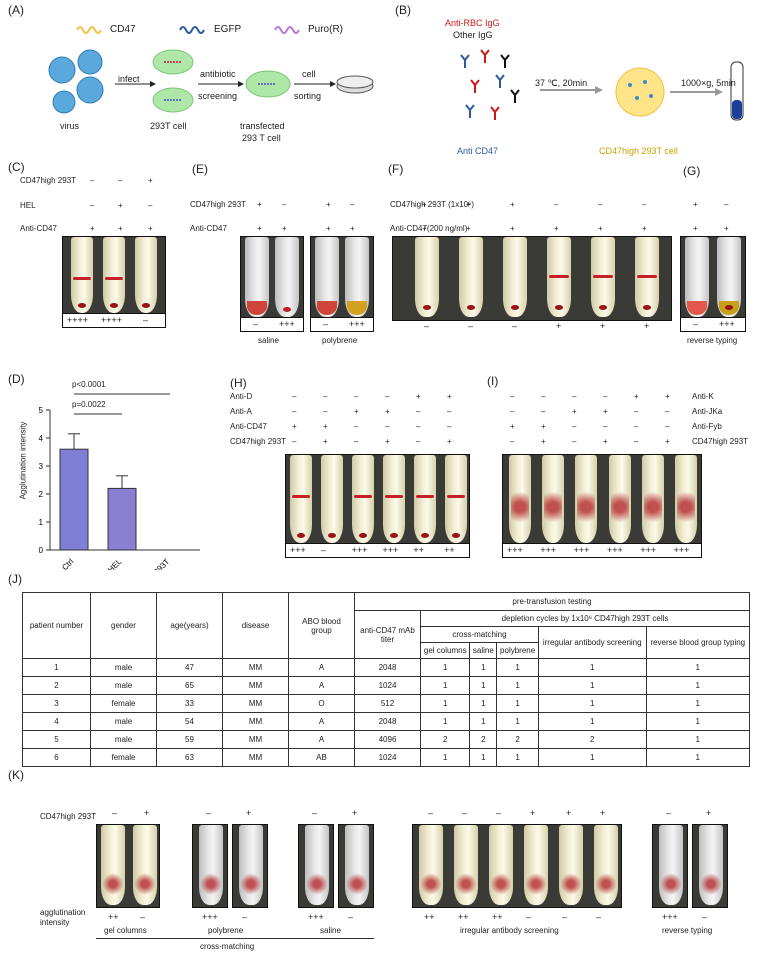  Describe the element at coordinates (272, 284) in the screenshot. I see `e-photo-saline: – +++` at that location.